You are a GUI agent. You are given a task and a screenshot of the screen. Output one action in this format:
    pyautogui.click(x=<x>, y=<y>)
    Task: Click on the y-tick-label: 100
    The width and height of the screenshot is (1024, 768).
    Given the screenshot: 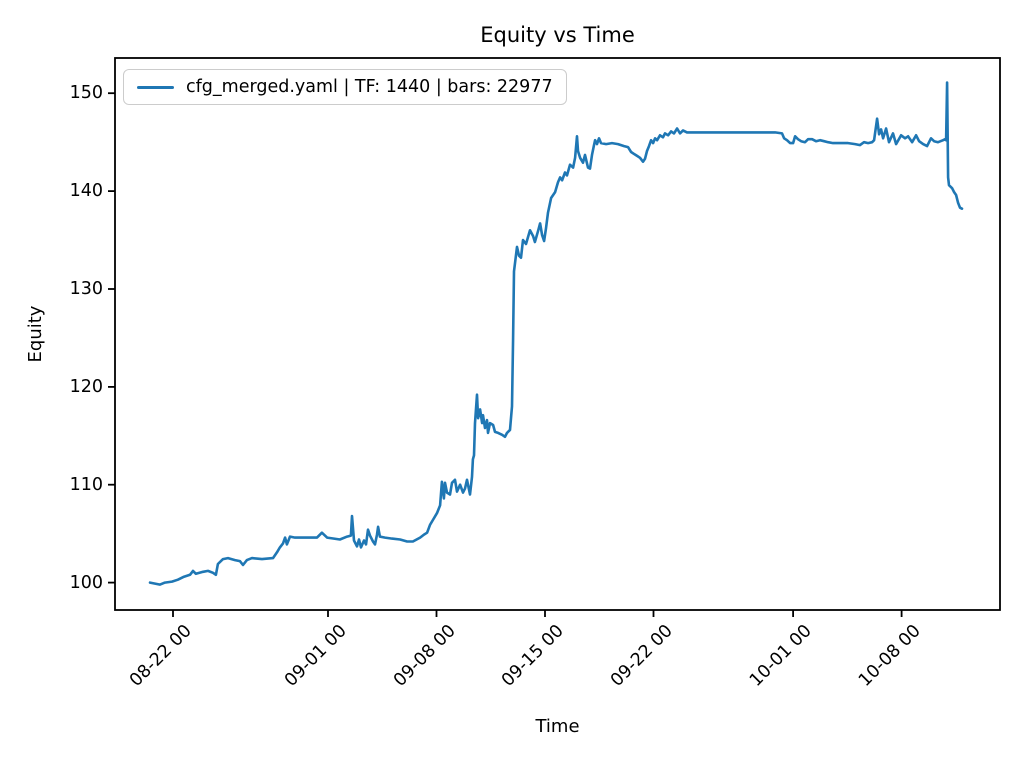 What is the action you would take?
    pyautogui.click(x=86, y=582)
    